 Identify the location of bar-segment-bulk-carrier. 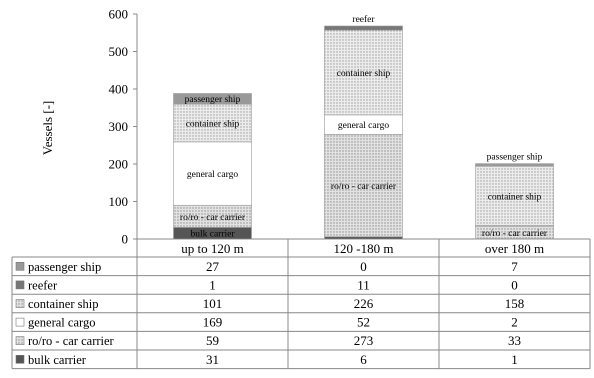
(363, 238).